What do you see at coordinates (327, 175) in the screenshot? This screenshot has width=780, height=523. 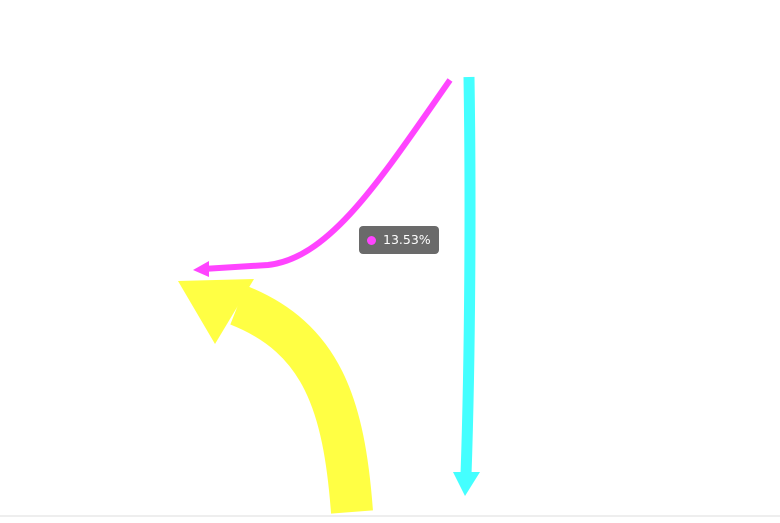 I see `flow-arrow-magenta-line` at bounding box center [327, 175].